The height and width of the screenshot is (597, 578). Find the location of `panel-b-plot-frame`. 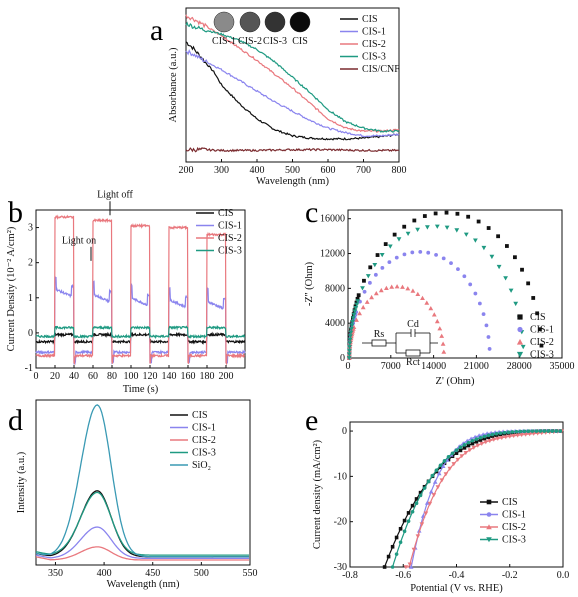

panel-b-plot-frame is located at coordinates (140, 289).